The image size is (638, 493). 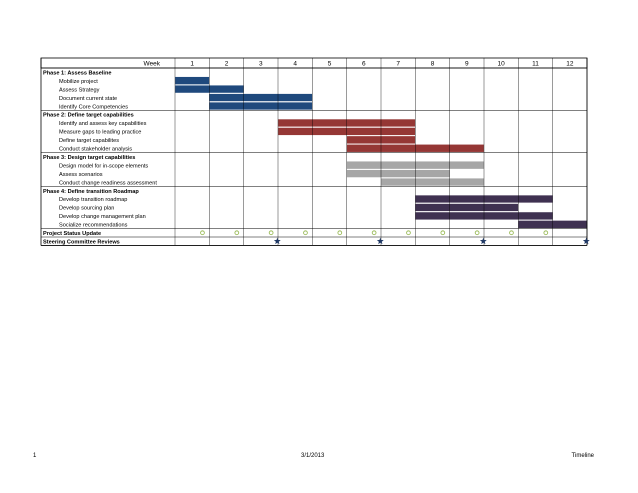 What do you see at coordinates (467, 64) in the screenshot?
I see `week-number: 9` at bounding box center [467, 64].